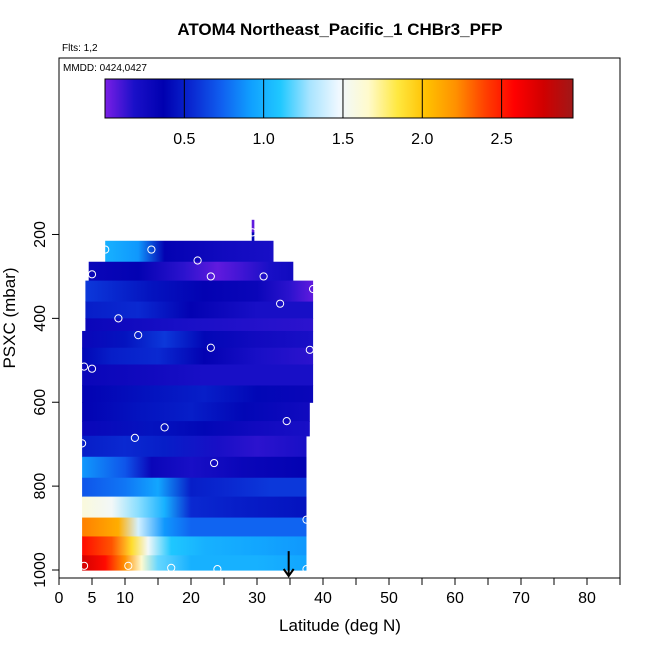 Image resolution: width=650 pixels, height=650 pixels. I want to click on x-tick-label: 80, so click(587, 598).